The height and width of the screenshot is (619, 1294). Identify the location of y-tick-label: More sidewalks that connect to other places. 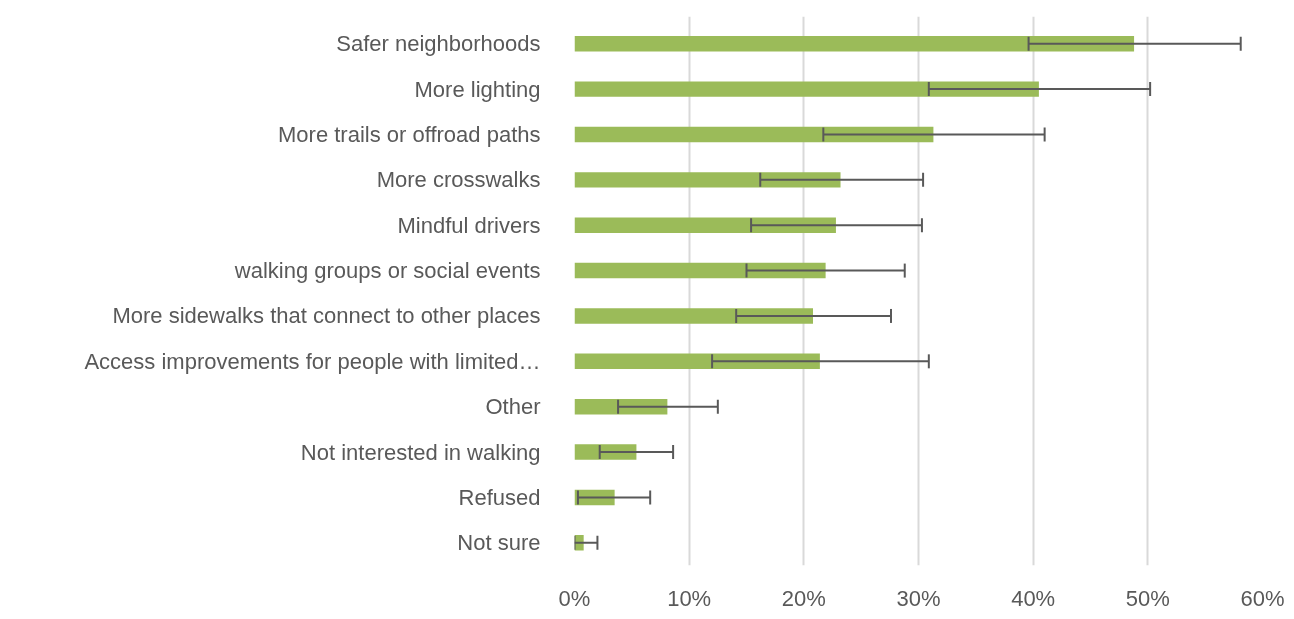
(326, 316).